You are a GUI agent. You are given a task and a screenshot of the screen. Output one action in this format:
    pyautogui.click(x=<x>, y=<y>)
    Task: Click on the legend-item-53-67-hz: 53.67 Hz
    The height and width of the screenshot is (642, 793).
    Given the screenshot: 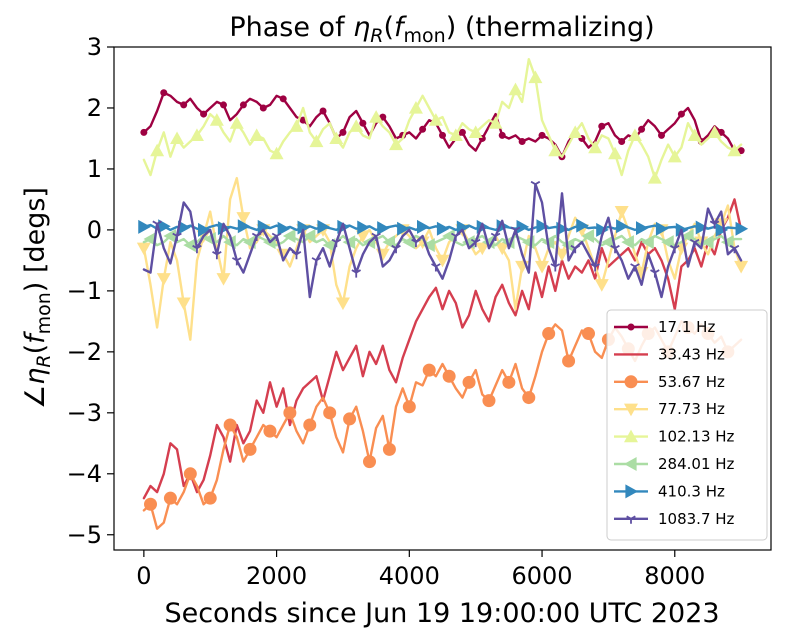 What is the action you would take?
    pyautogui.click(x=669, y=382)
    